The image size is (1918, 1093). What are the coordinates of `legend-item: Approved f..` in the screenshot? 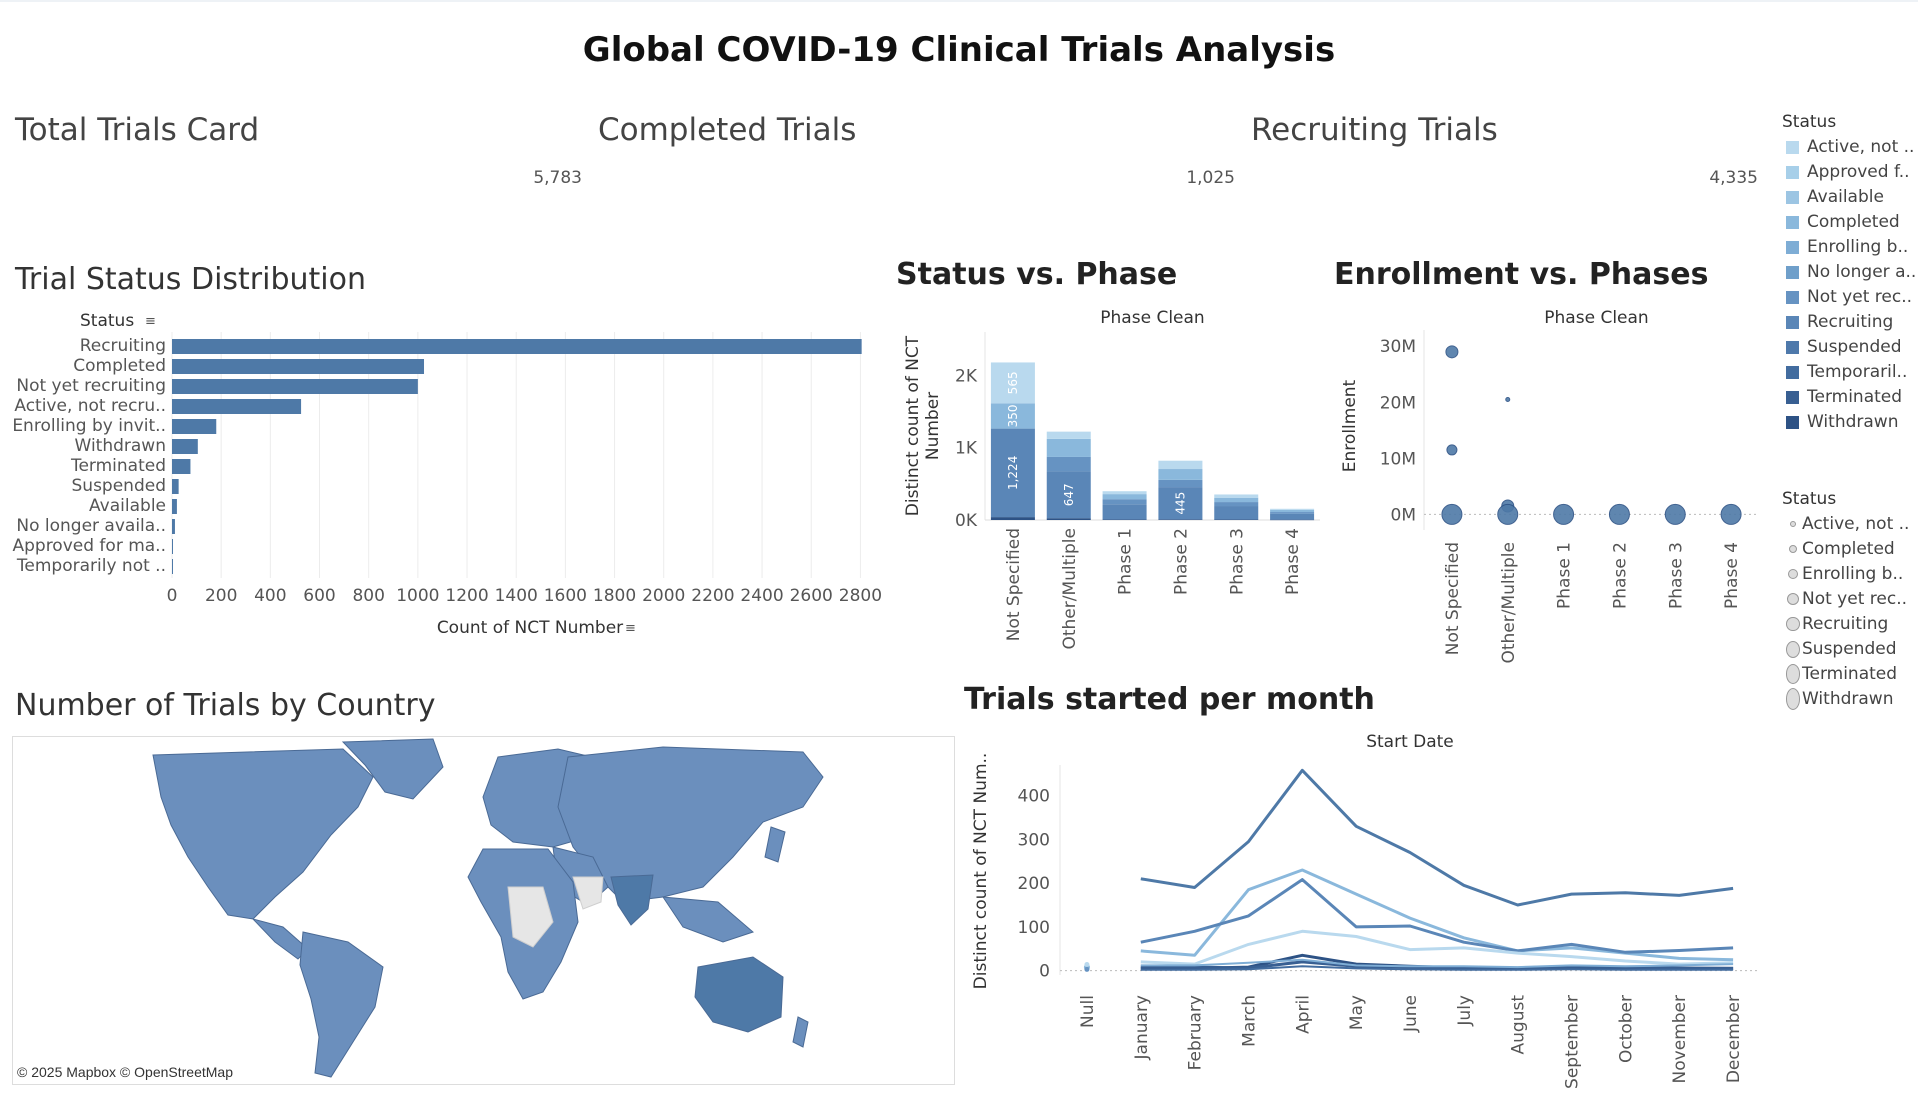 It's located at (1848, 172).